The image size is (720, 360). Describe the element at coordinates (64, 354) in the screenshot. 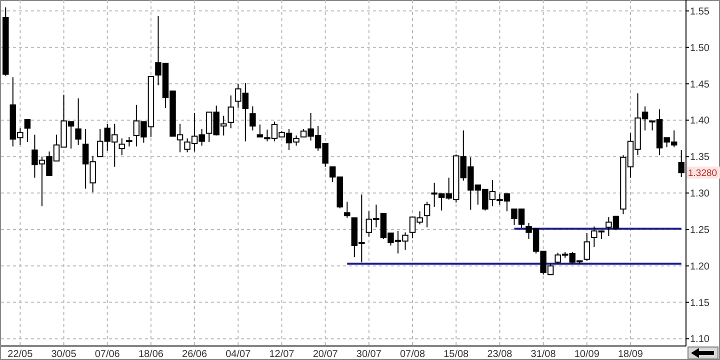

I see `x-tick-label: 30/05` at that location.